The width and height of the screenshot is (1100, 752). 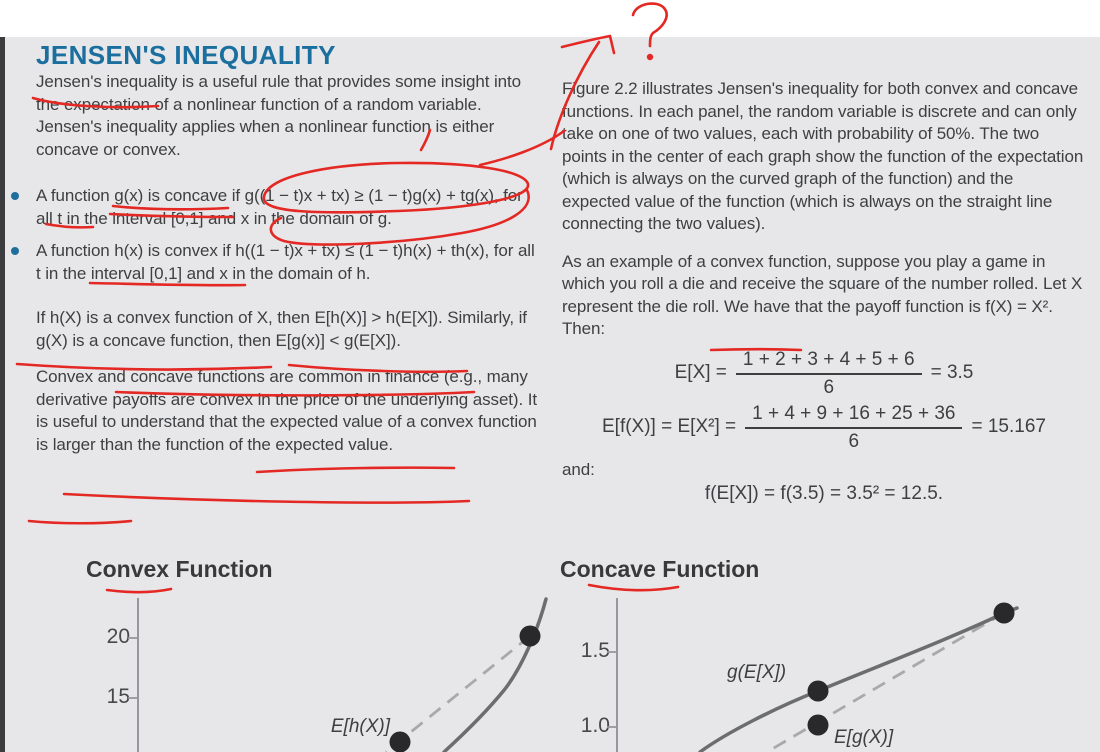 What do you see at coordinates (118, 696) in the screenshot?
I see `convex-ytick-15: 15` at bounding box center [118, 696].